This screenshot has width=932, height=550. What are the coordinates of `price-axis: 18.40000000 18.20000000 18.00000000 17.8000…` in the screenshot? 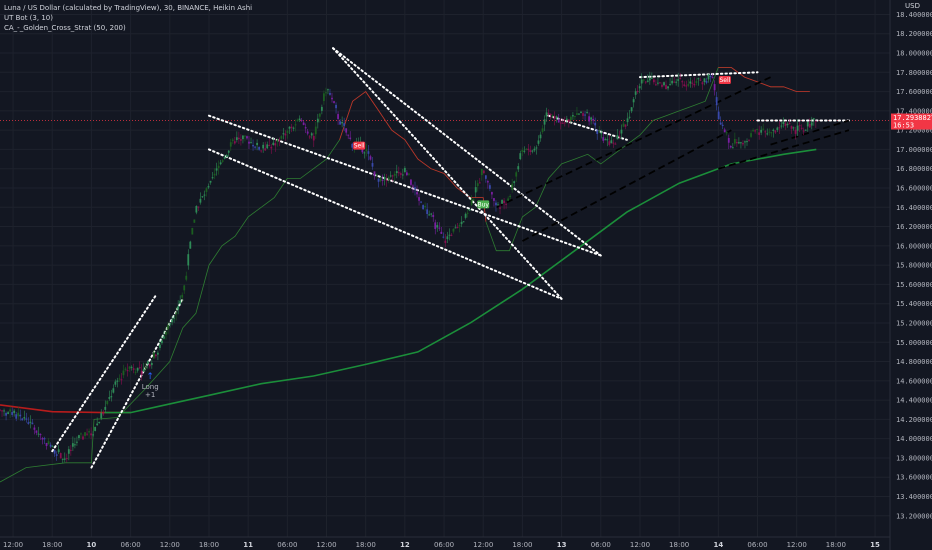 It's located at (914, 265).